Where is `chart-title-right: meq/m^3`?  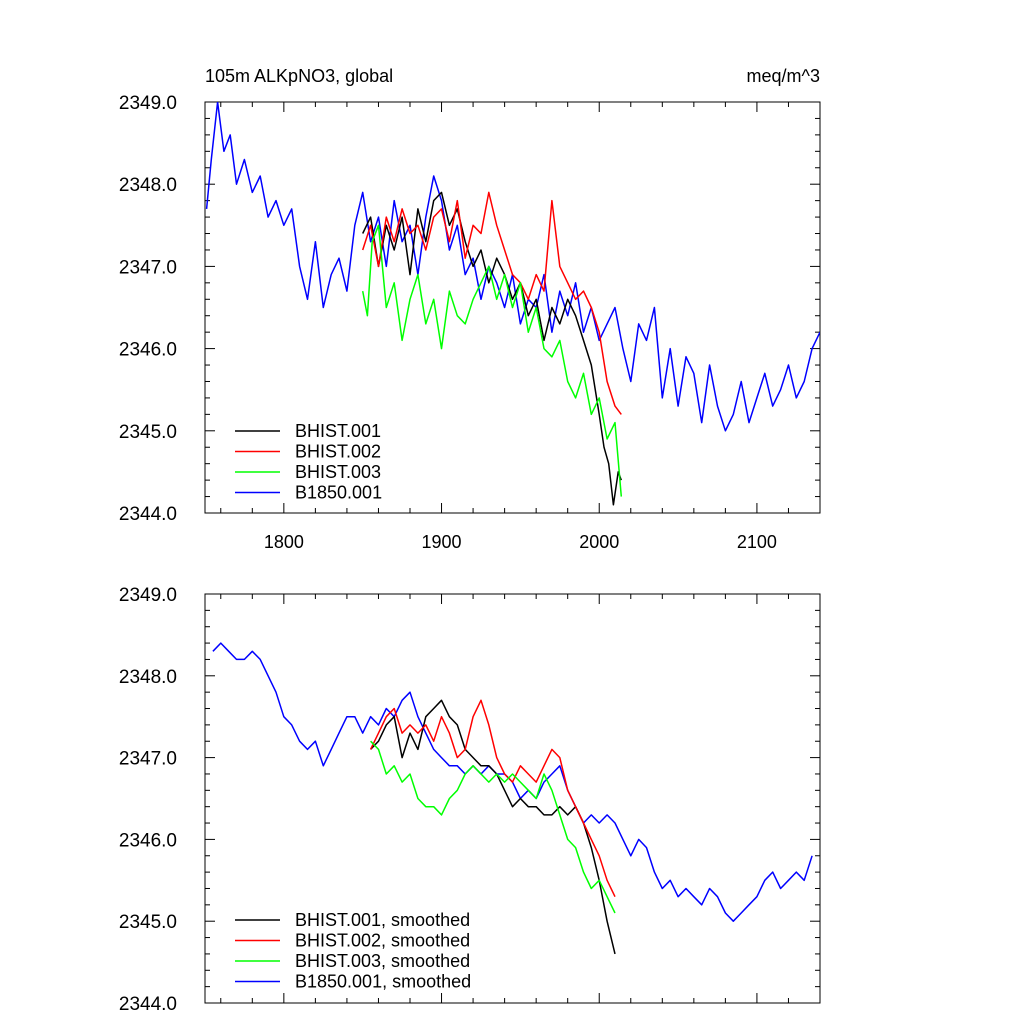
chart-title-right: meq/m^3 is located at coordinates (783, 76).